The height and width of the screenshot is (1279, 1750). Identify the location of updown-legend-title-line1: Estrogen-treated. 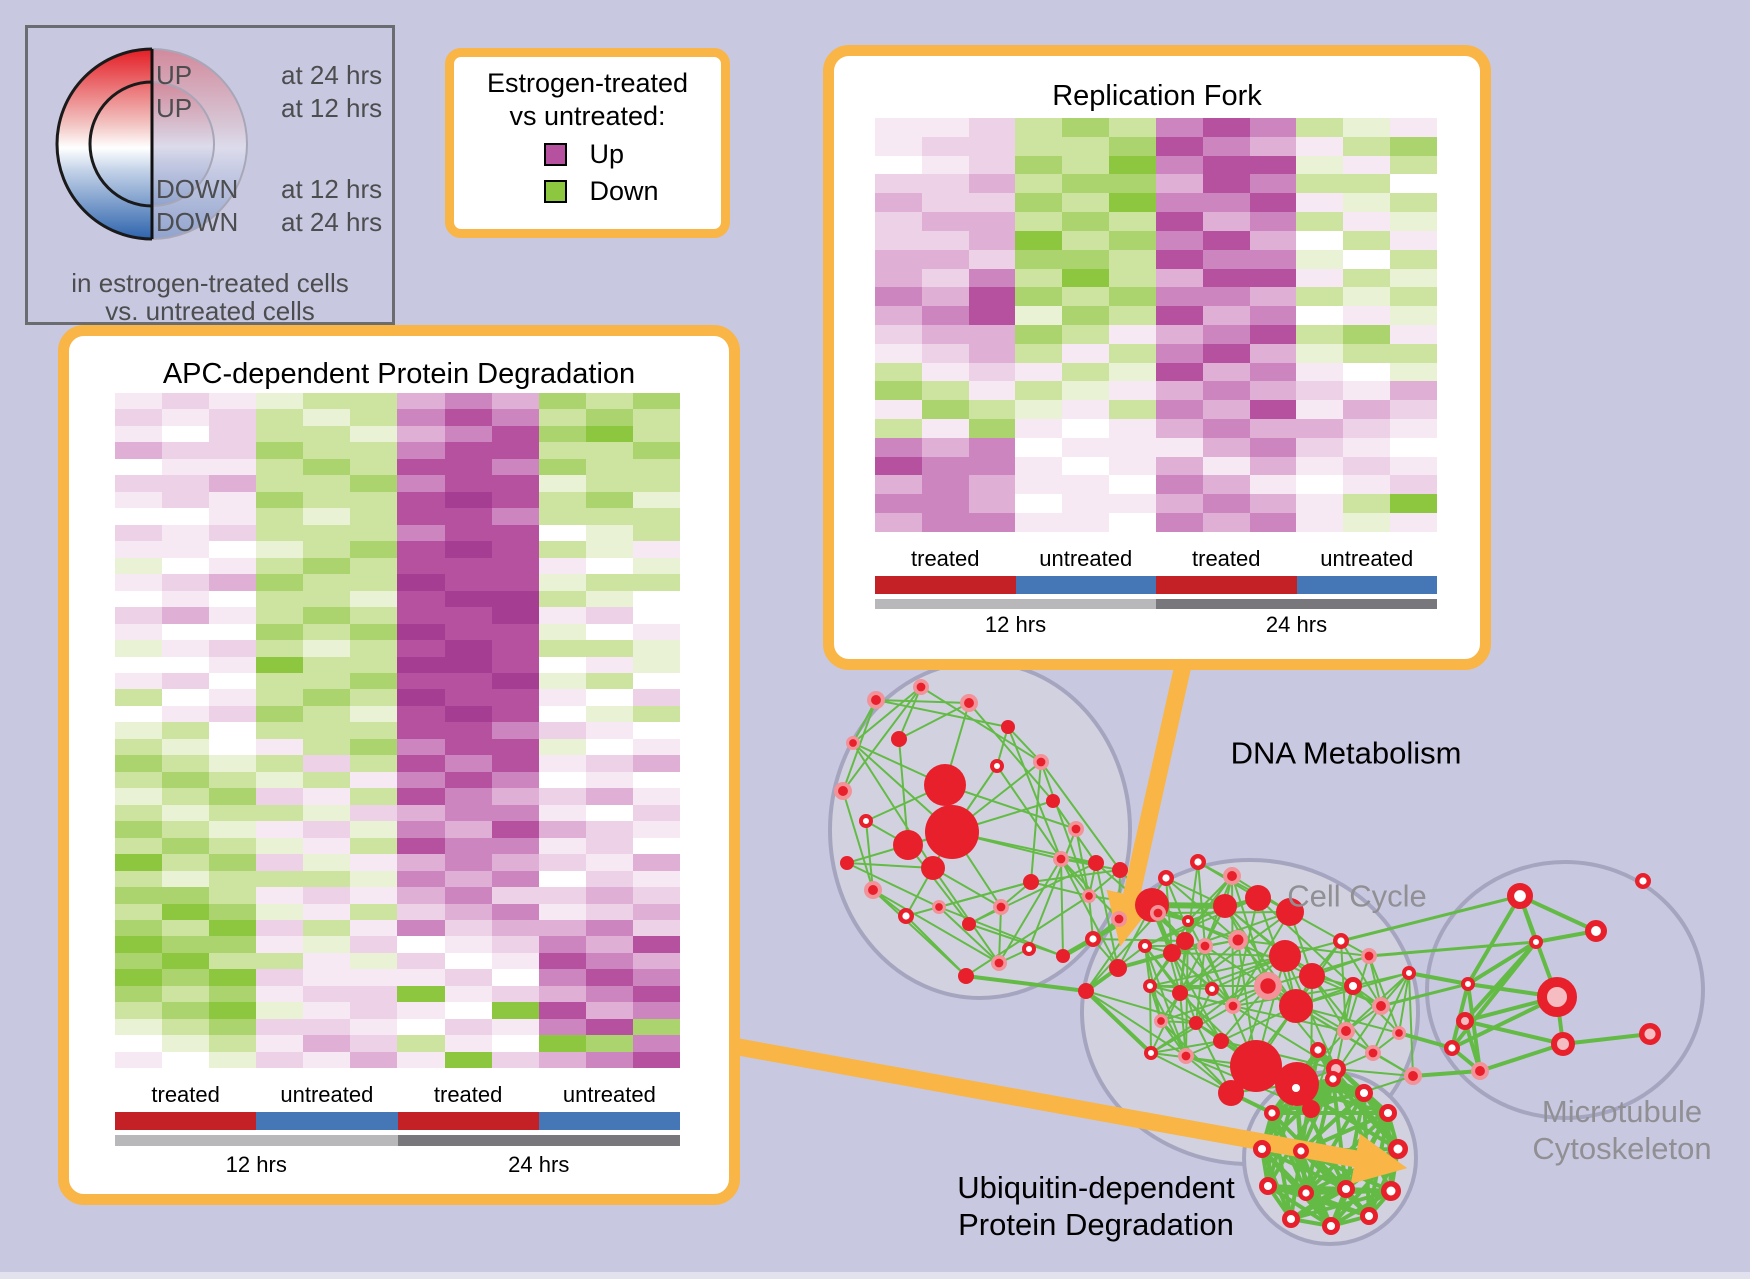
(587, 83).